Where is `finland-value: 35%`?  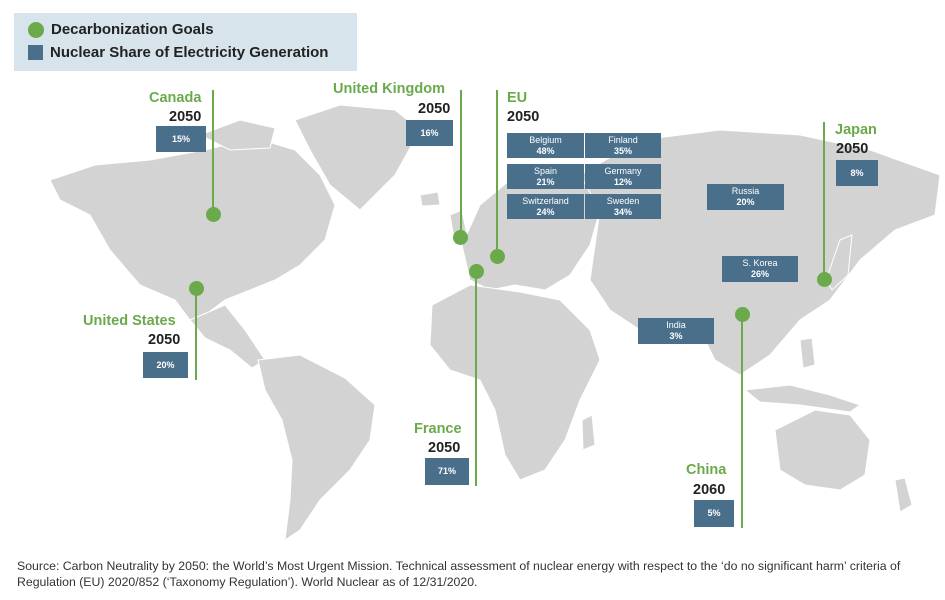 finland-value: 35% is located at coordinates (622, 150).